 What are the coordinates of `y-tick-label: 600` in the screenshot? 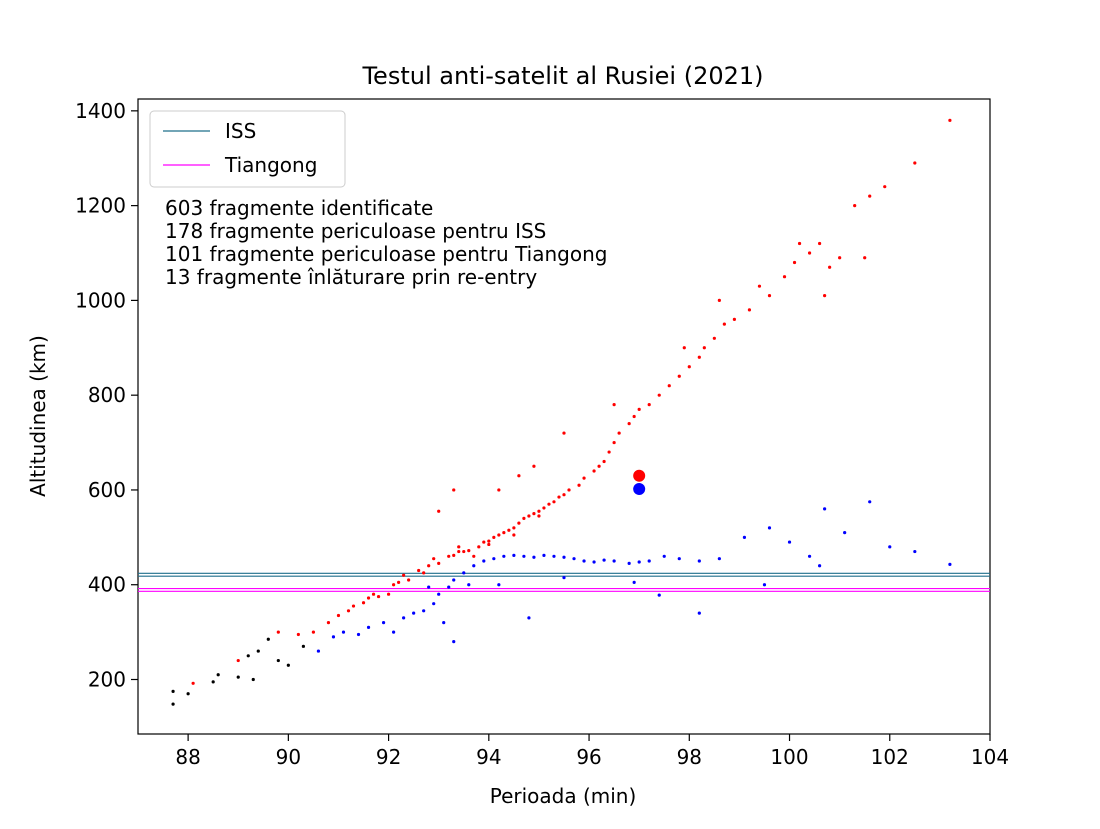 It's located at (107, 490).